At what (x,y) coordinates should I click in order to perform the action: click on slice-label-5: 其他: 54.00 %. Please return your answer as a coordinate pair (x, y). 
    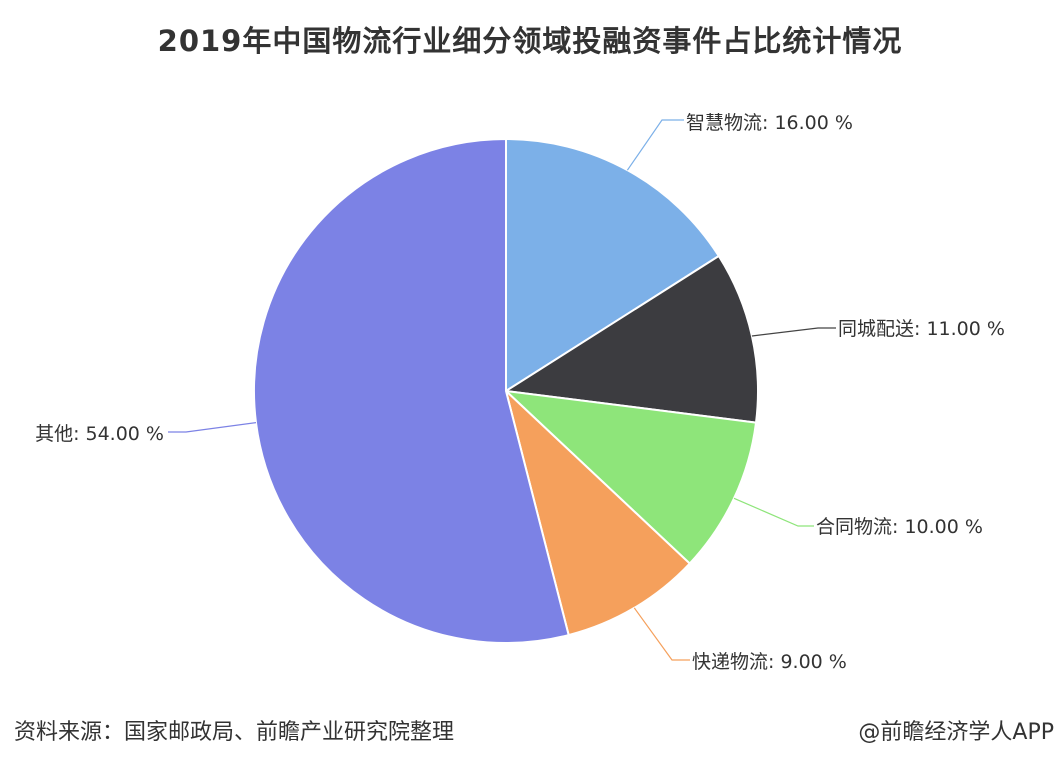
    Looking at the image, I should click on (99, 434).